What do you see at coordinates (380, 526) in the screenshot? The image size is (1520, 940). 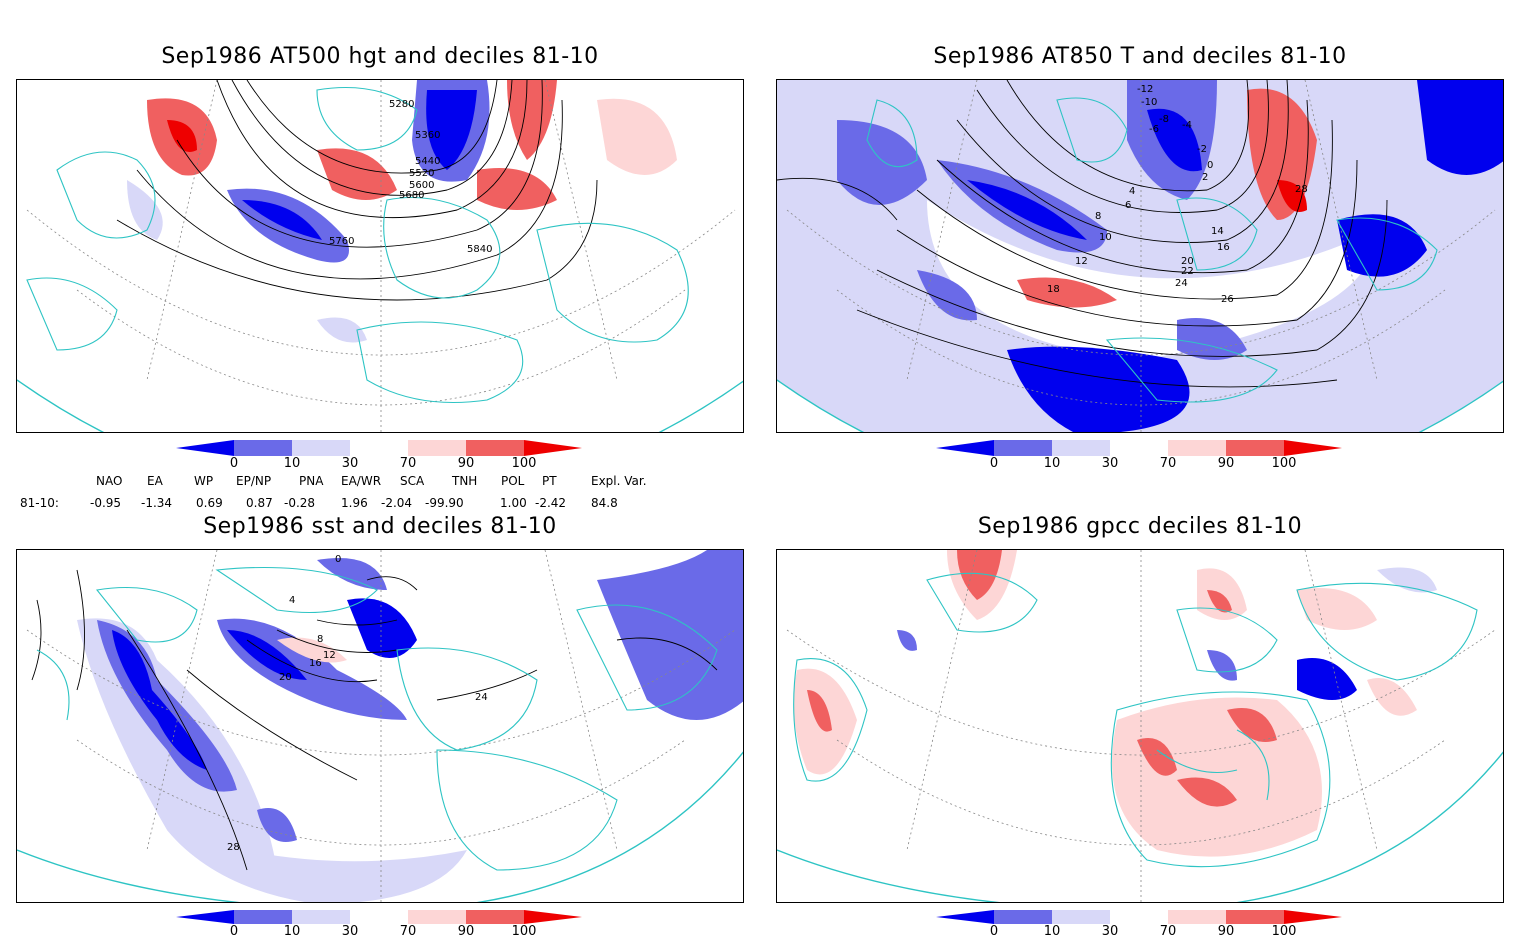 I see `panel-title-sst: Sep1986 sst and deciles 81-10` at bounding box center [380, 526].